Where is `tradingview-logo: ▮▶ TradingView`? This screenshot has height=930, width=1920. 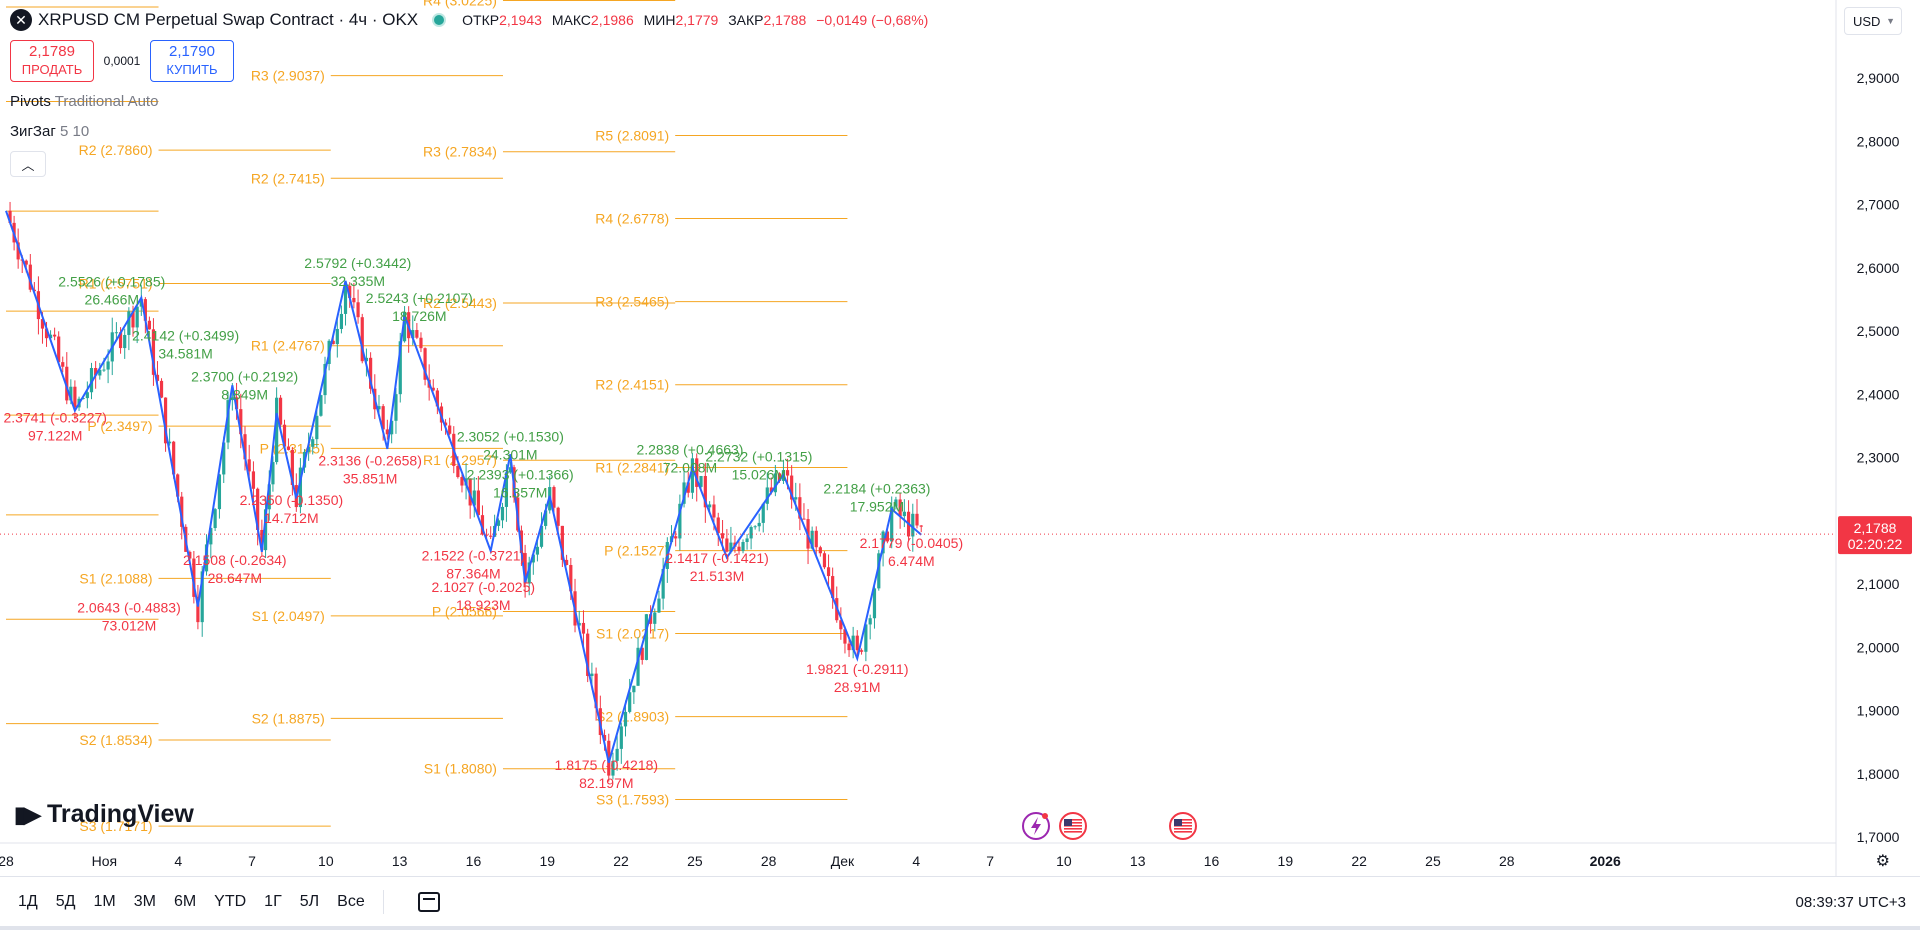
tradingview-logo: ▮▶ TradingView is located at coordinates (104, 814).